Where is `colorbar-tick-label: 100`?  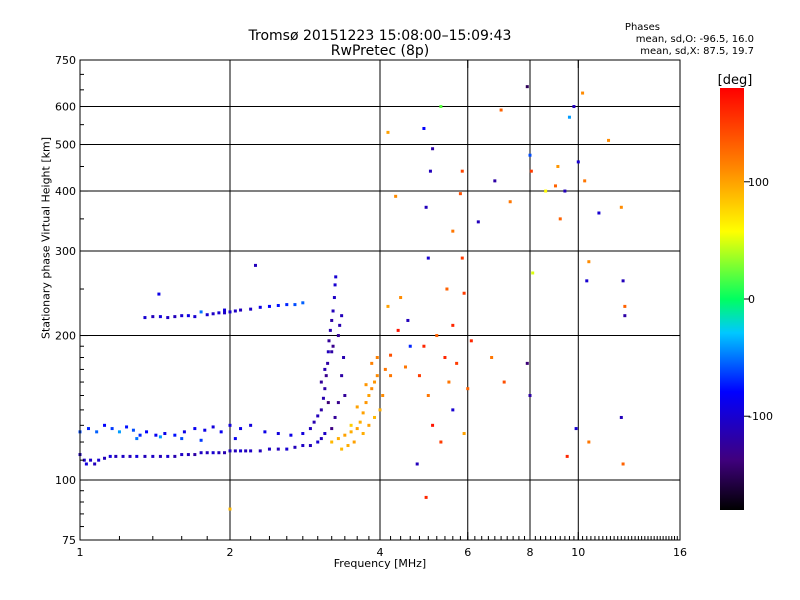 colorbar-tick-label: 100 is located at coordinates (758, 182).